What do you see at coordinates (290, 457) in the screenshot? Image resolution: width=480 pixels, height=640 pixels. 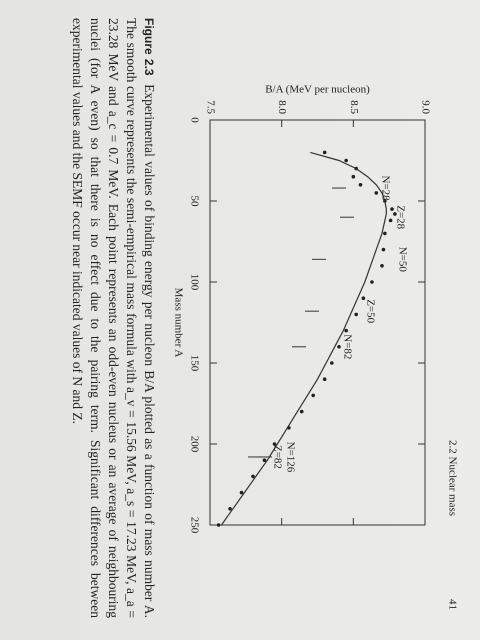 I see `annotation: N=126` at bounding box center [290, 457].